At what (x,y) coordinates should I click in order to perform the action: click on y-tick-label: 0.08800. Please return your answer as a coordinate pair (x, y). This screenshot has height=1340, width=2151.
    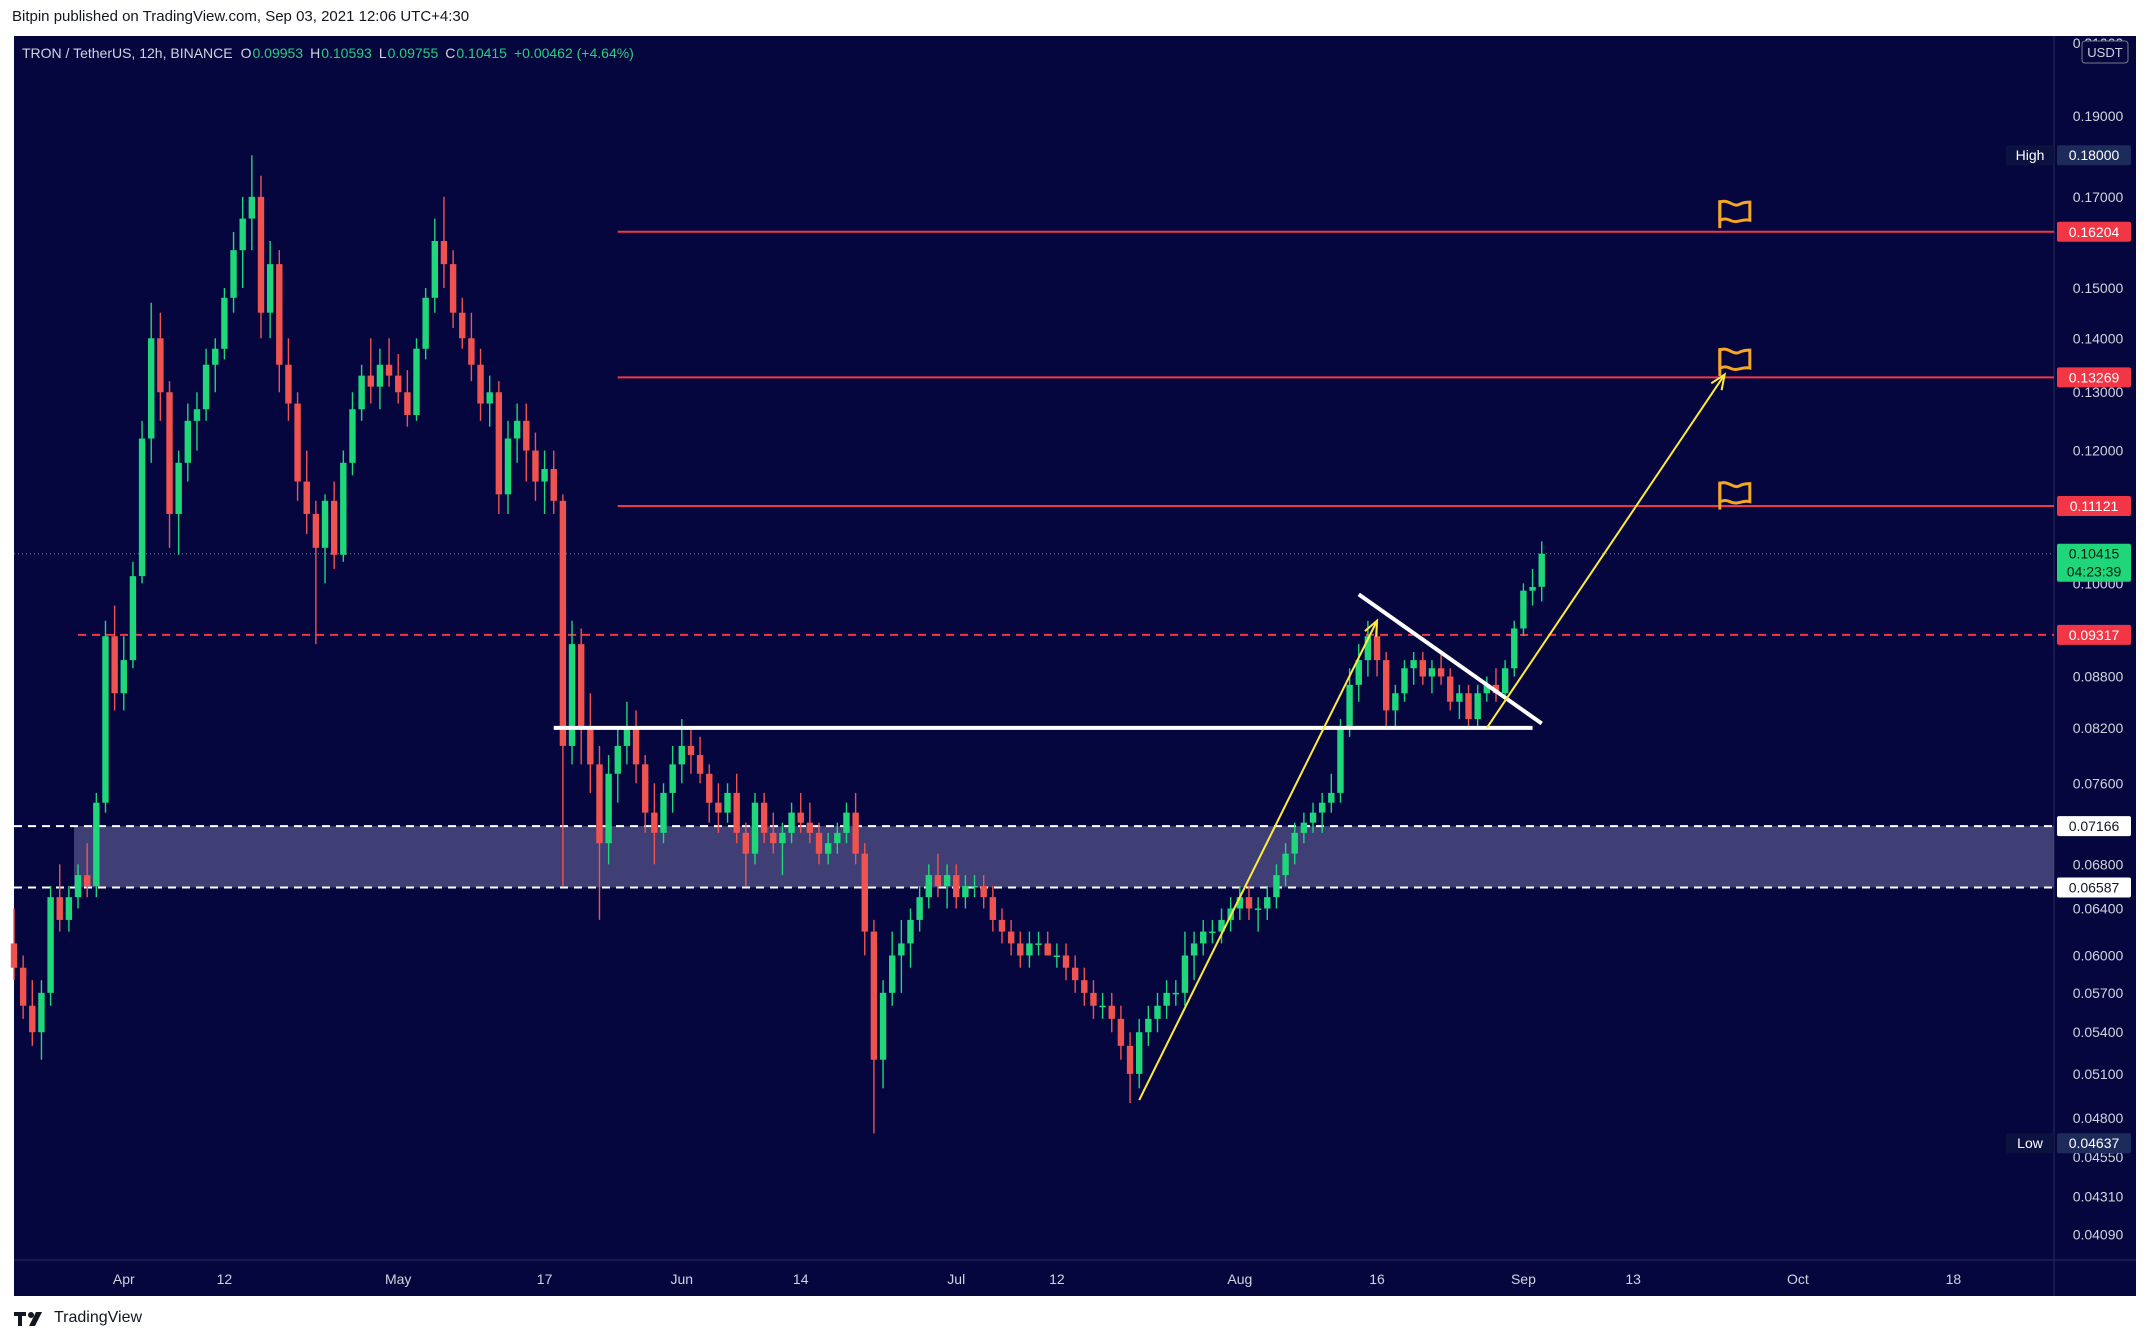
    Looking at the image, I should click on (2098, 676).